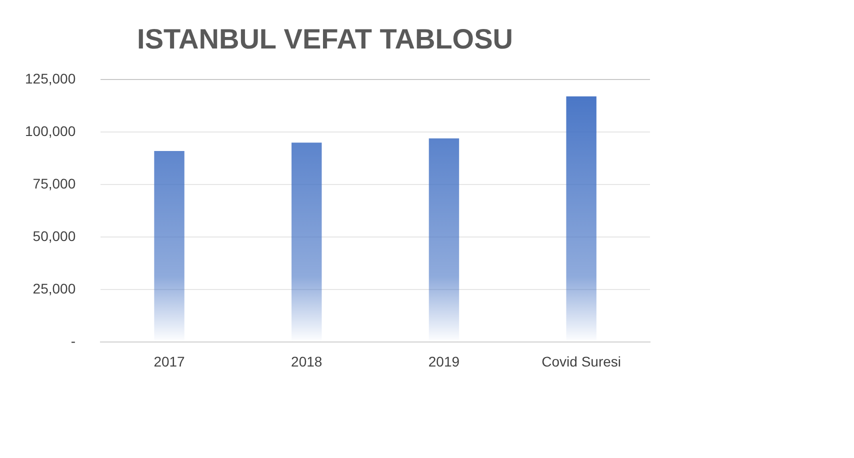  Describe the element at coordinates (582, 361) in the screenshot. I see `x-tick-label: Covid Suresi` at that location.